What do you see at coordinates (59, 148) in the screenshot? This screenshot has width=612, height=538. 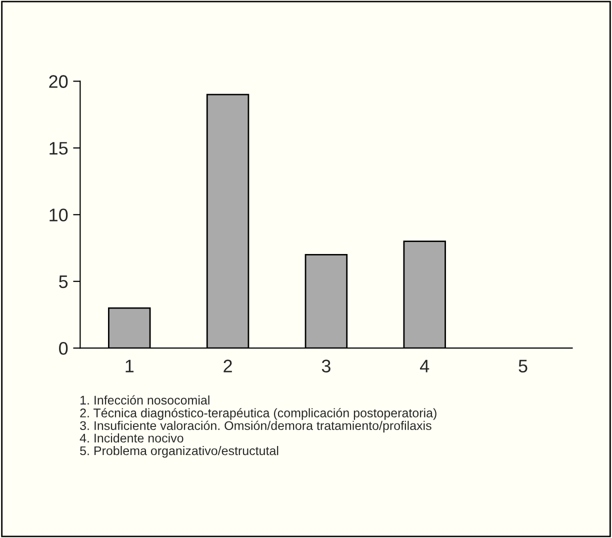 I see `y-tick-label: 15` at bounding box center [59, 148].